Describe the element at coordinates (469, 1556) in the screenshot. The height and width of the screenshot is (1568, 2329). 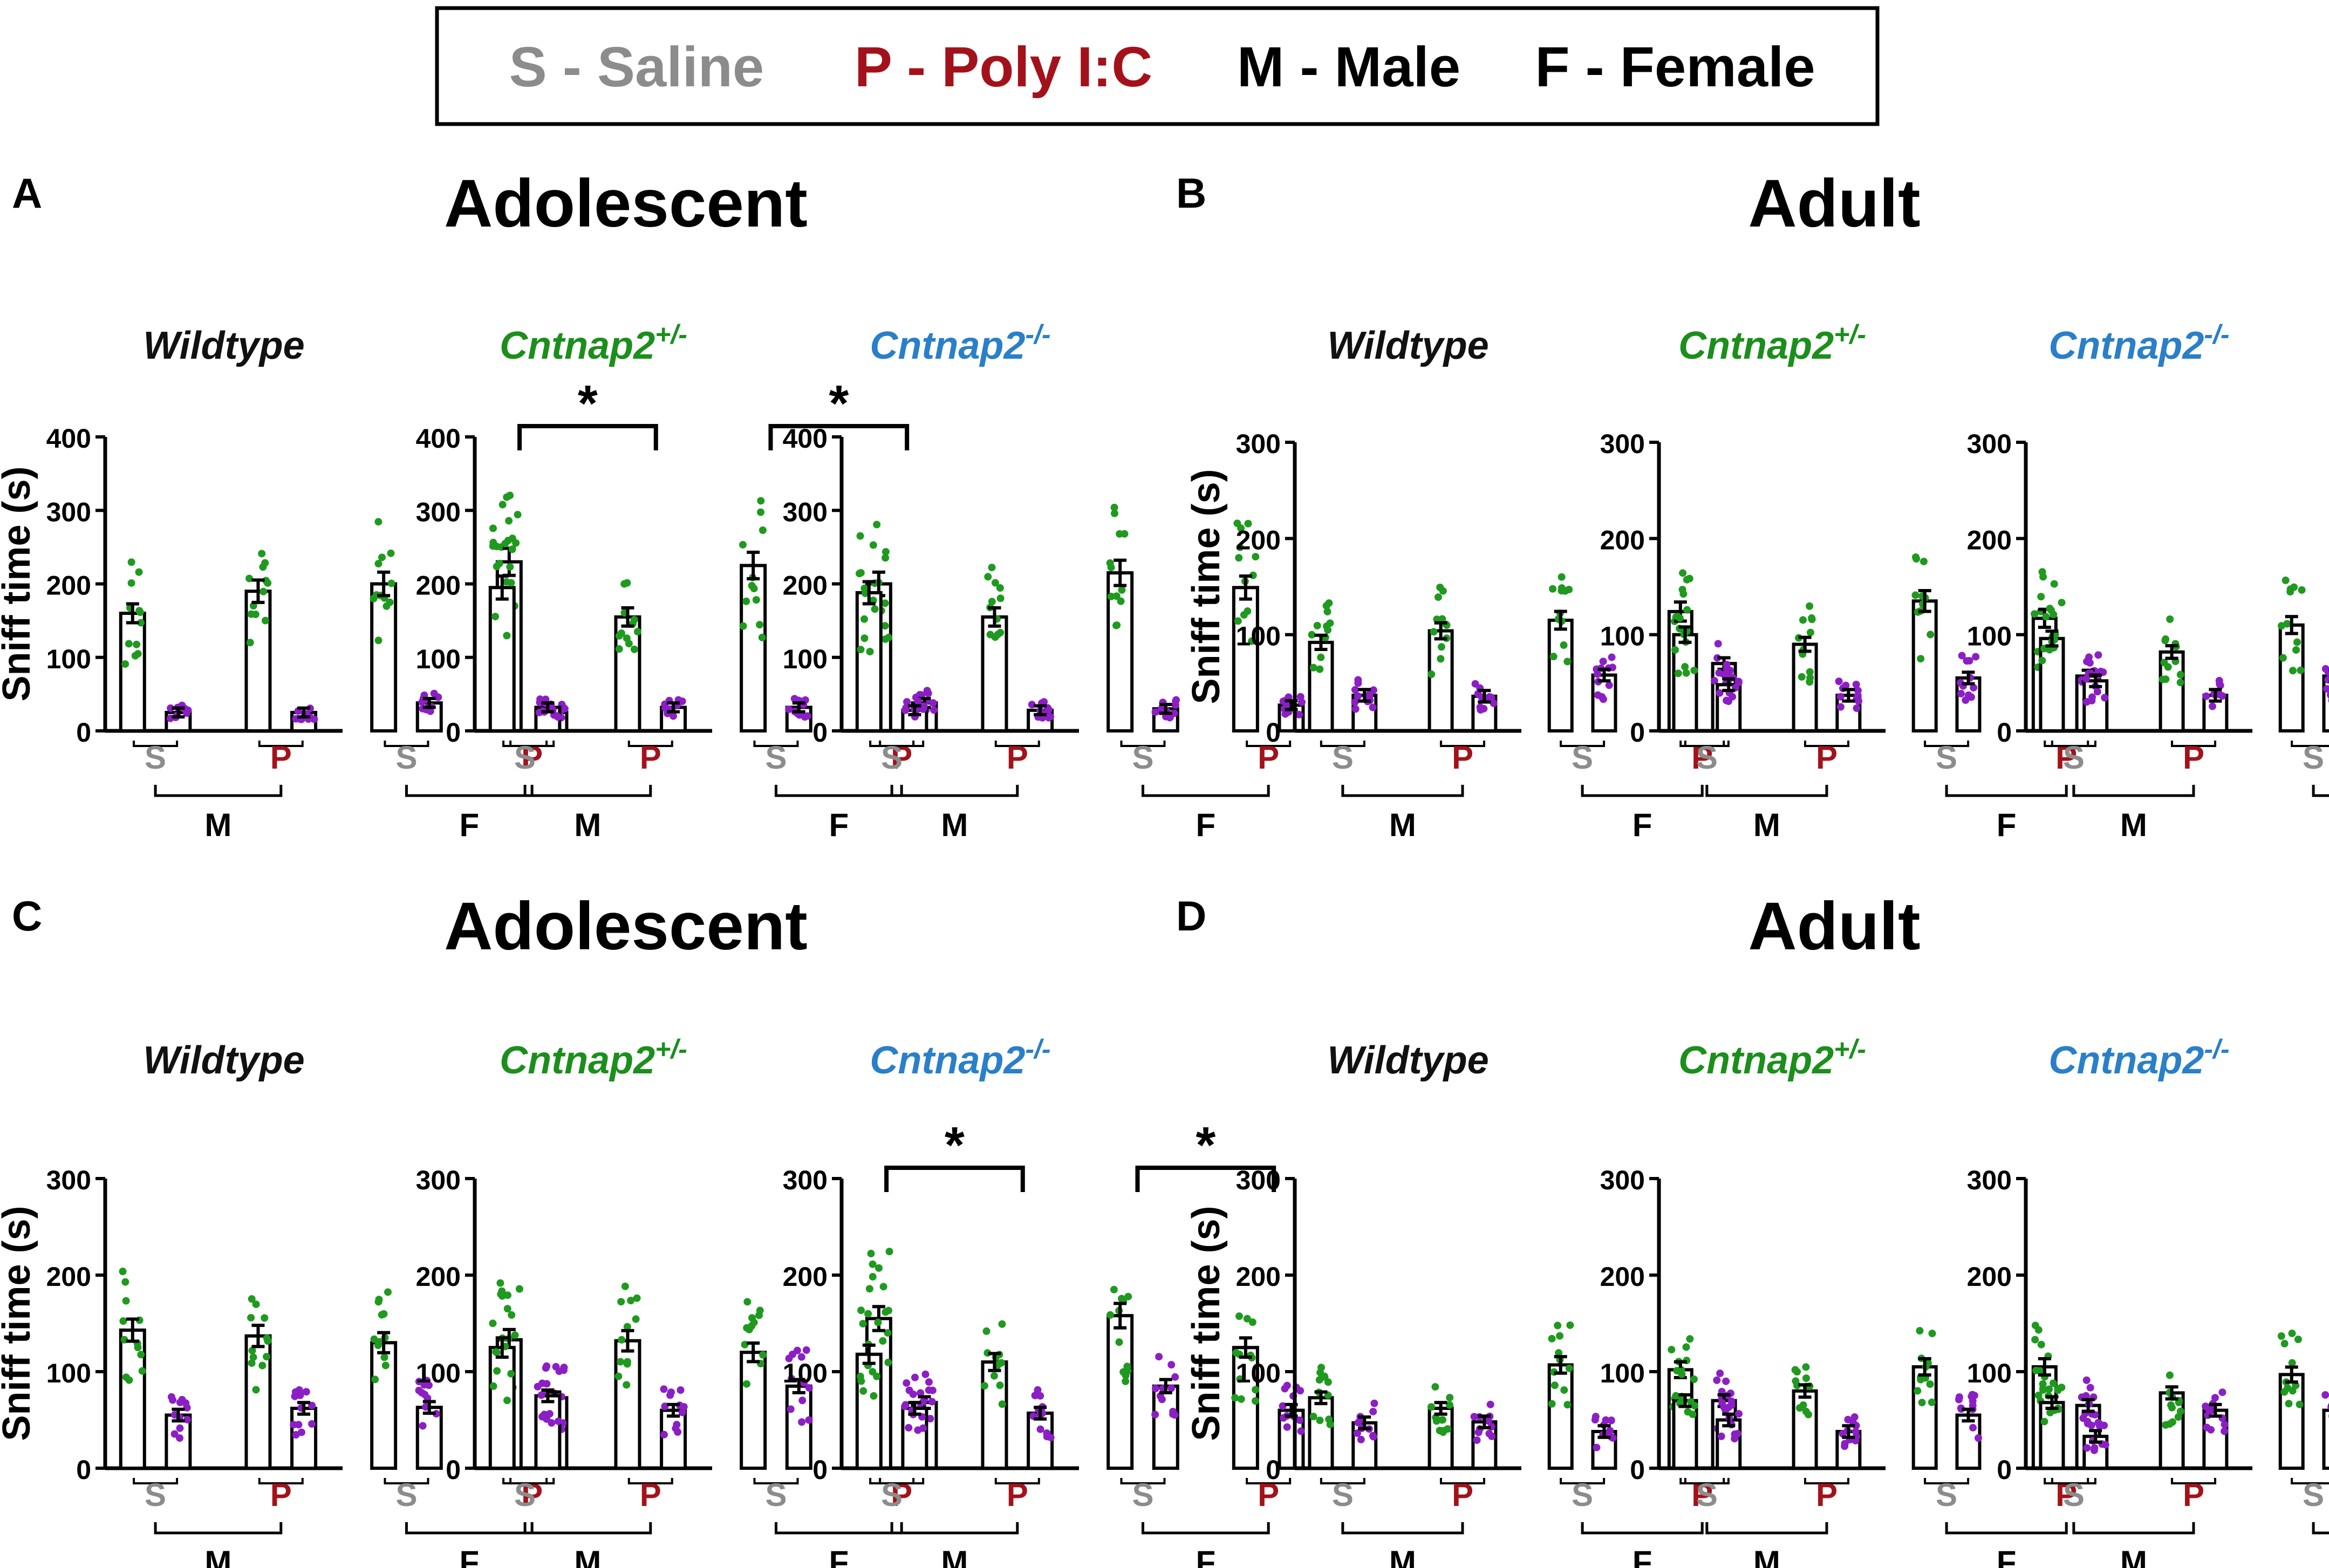
I see `female-label: F` at that location.